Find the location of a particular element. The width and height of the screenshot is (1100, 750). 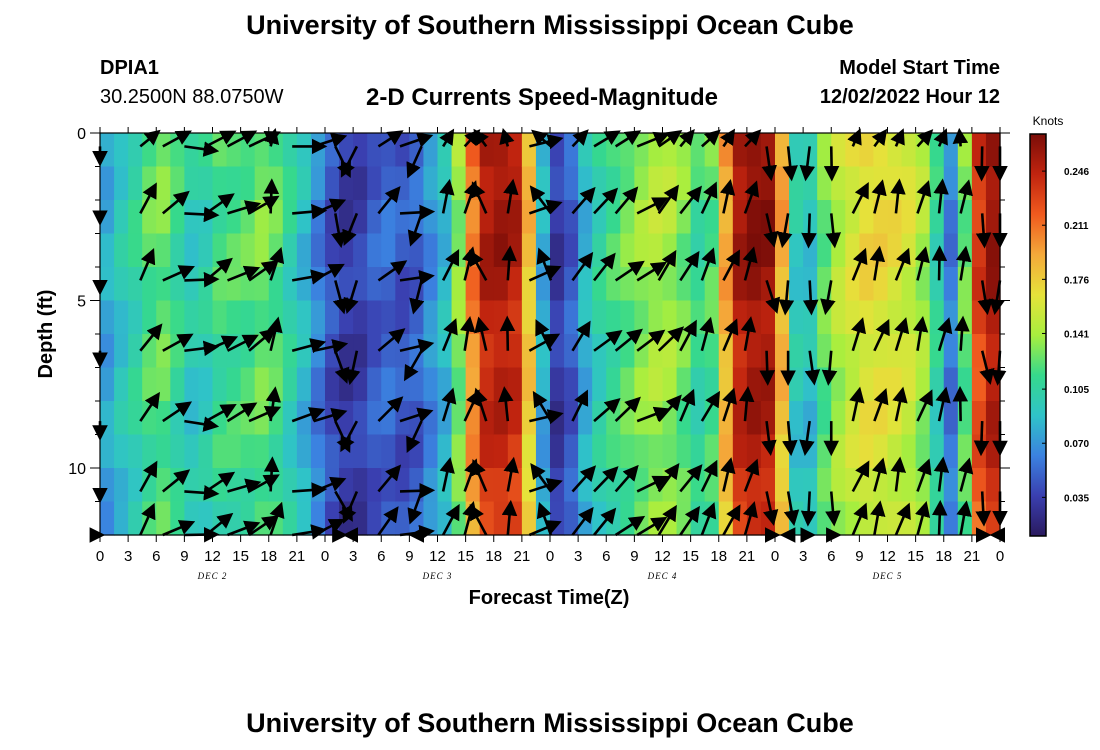

x-tick-label: 15 is located at coordinates (915, 556).